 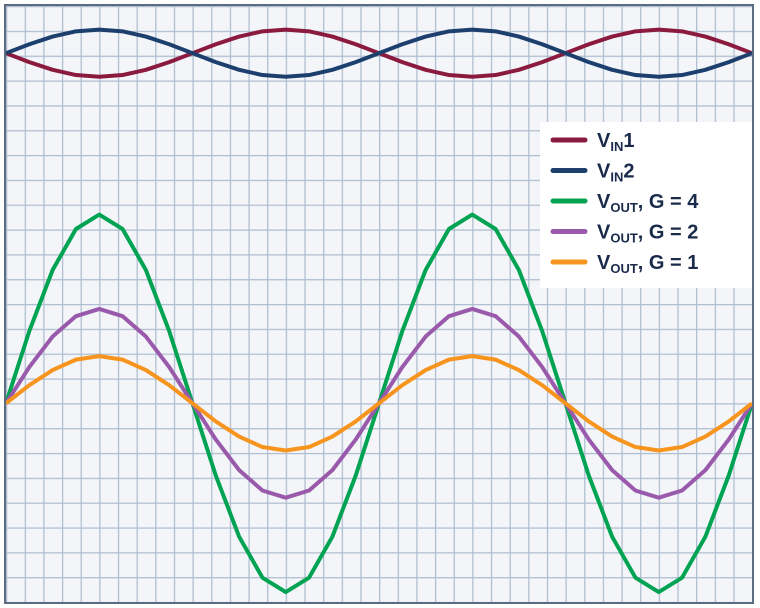 What do you see at coordinates (668, 263) in the screenshot?
I see `legend-label-part: , G = 1` at bounding box center [668, 263].